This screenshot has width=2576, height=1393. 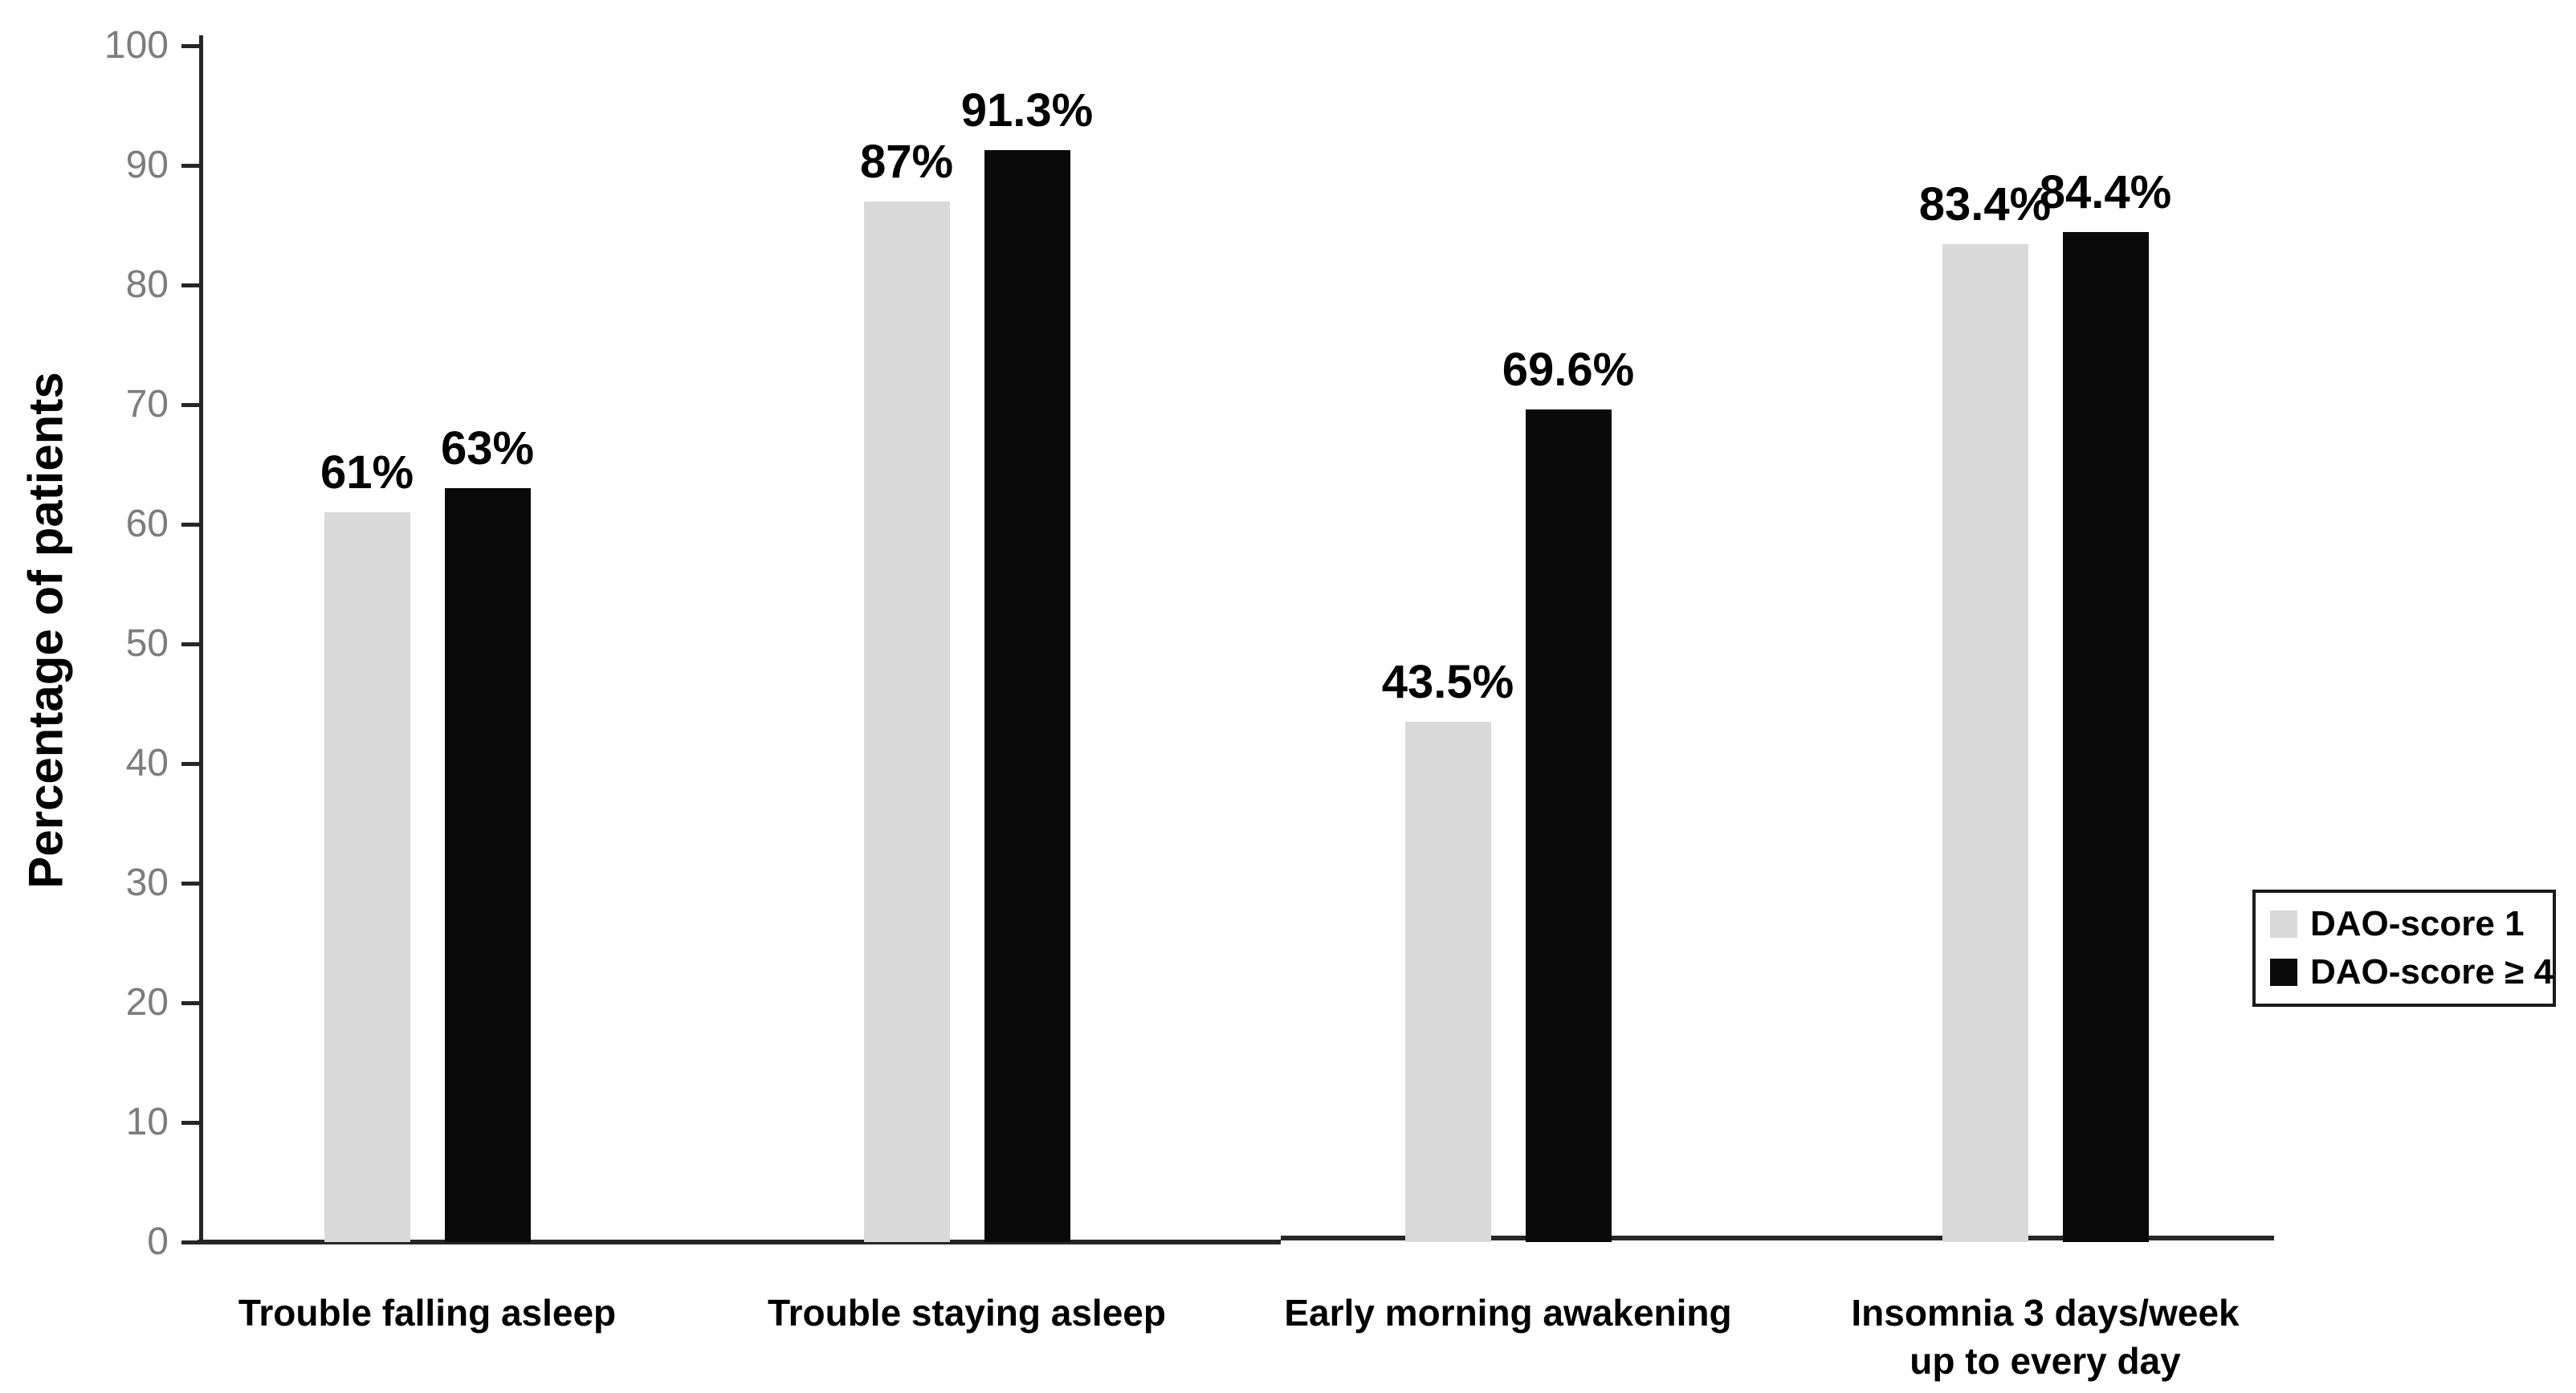 What do you see at coordinates (1027, 695) in the screenshot?
I see `bar-black-group2` at bounding box center [1027, 695].